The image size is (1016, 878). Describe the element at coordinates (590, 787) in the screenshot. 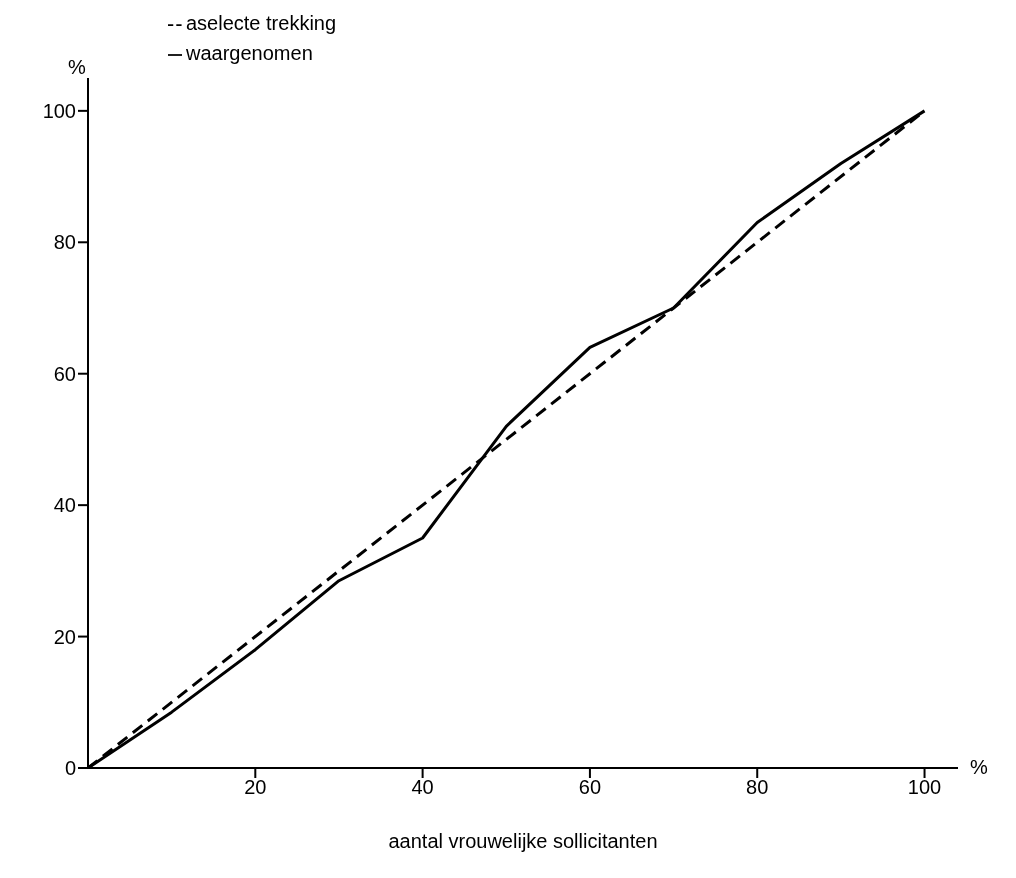

I see `x-tick-label: 60` at that location.